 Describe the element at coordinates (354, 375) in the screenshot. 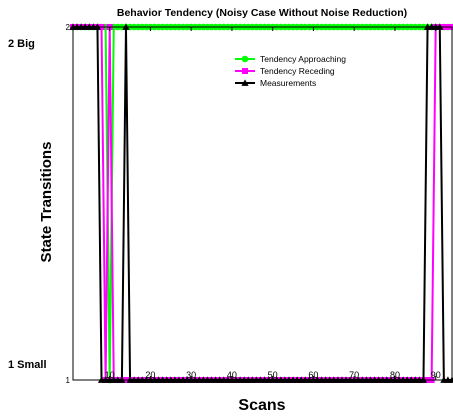

I see `x-tick-label: 70` at that location.